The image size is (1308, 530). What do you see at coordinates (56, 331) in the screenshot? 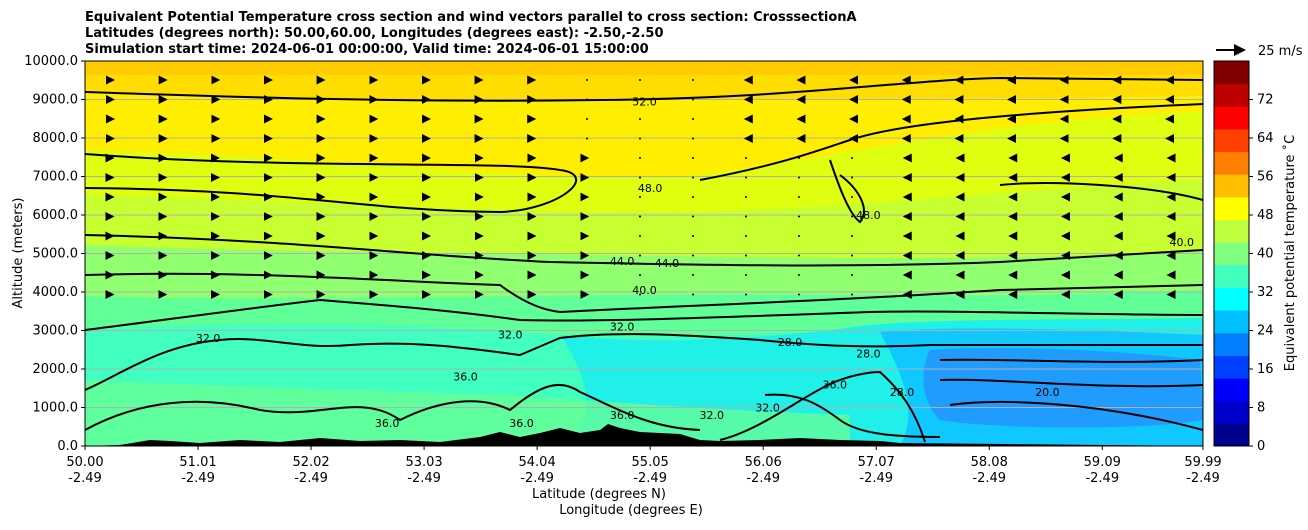
I see `y-tick-label: 3000.0` at bounding box center [56, 331].